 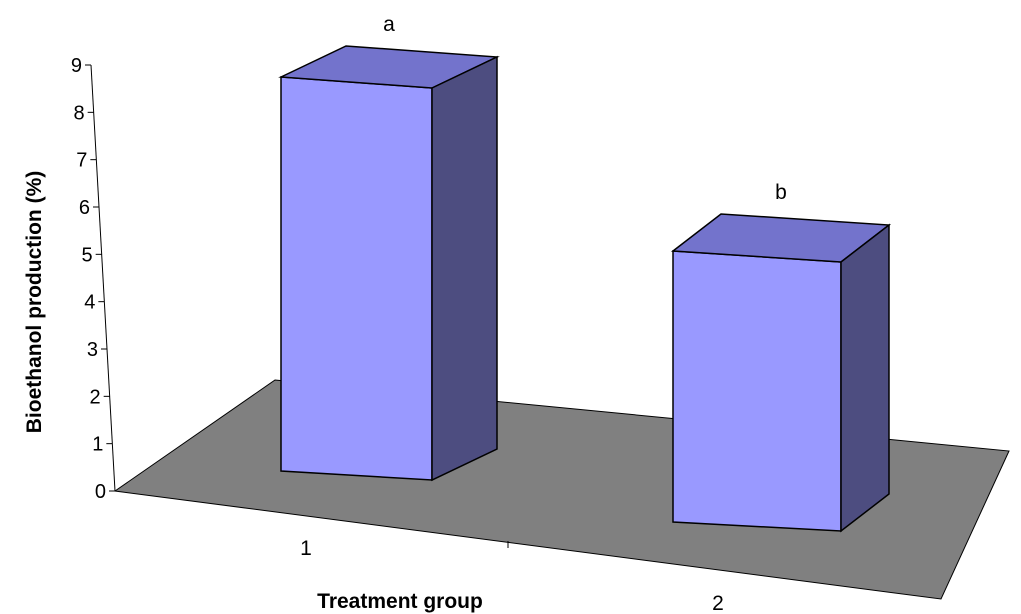 What do you see at coordinates (34, 302) in the screenshot?
I see `y-axis-title: Bioethanol production (%)` at bounding box center [34, 302].